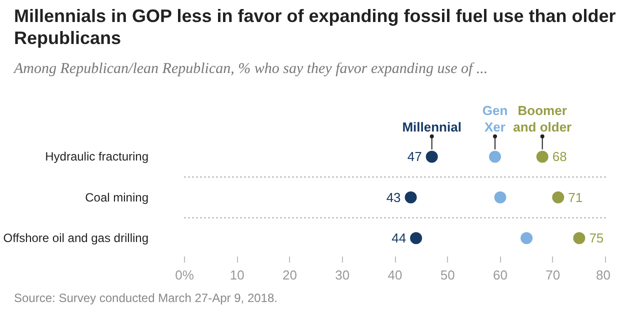 Image resolution: width=640 pixels, height=320 pixels. What do you see at coordinates (553, 275) in the screenshot?
I see `x-tick-label: 70` at bounding box center [553, 275].